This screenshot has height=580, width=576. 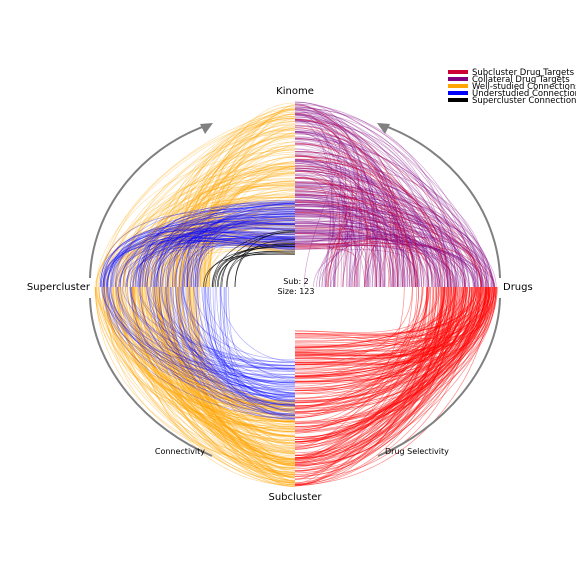 What do you see at coordinates (296, 281) in the screenshot?
I see `center-sub-label: Sub: 2` at bounding box center [296, 281].